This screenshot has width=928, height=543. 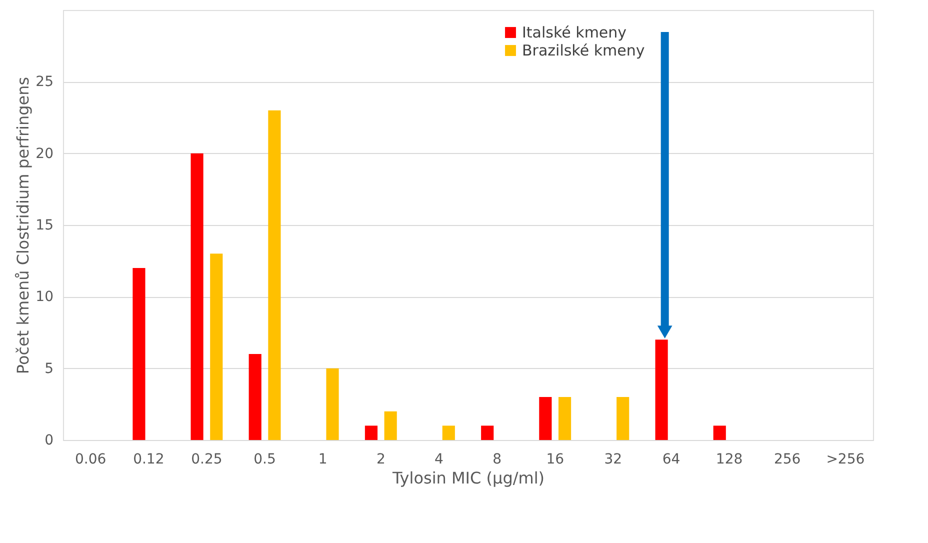 What do you see at coordinates (439, 460) in the screenshot?
I see `x-tick-label: 4` at bounding box center [439, 460].